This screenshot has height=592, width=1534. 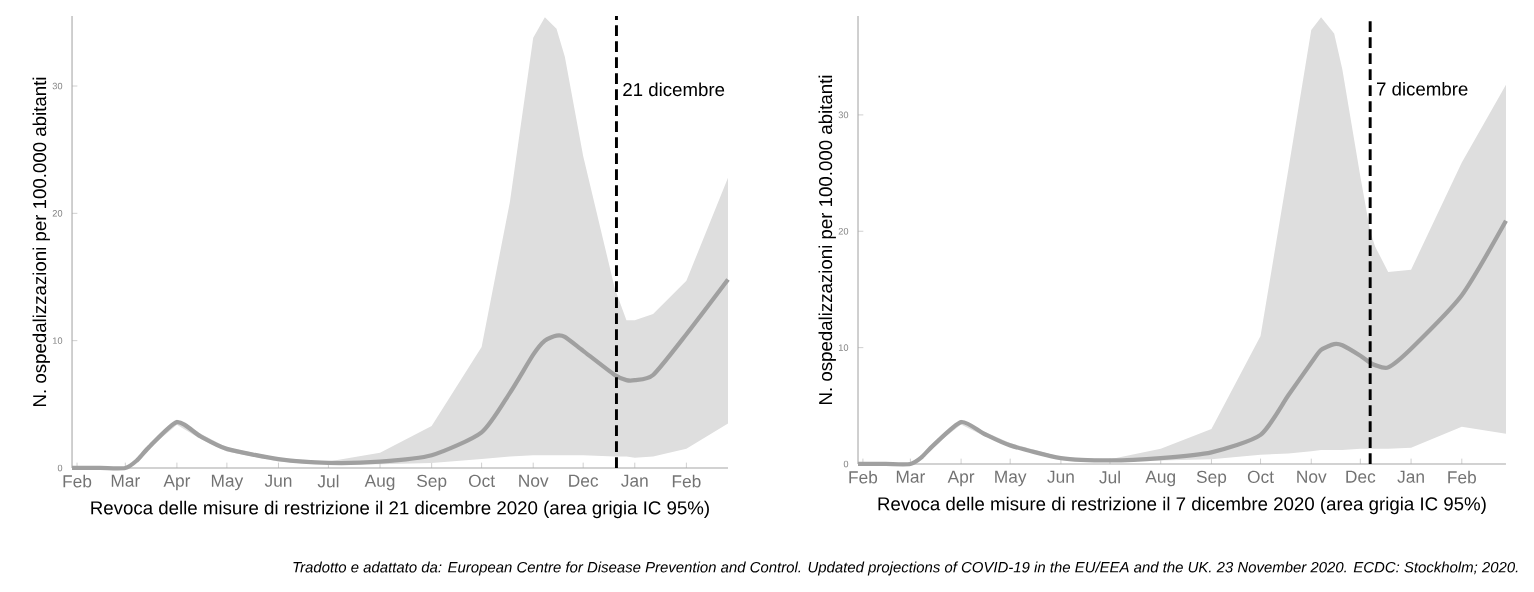 I want to click on x-axis-title: Revoca delle misure di restrizione il 7 dicembre 2020 (area grigia IC 95%), so click(x=1182, y=505).